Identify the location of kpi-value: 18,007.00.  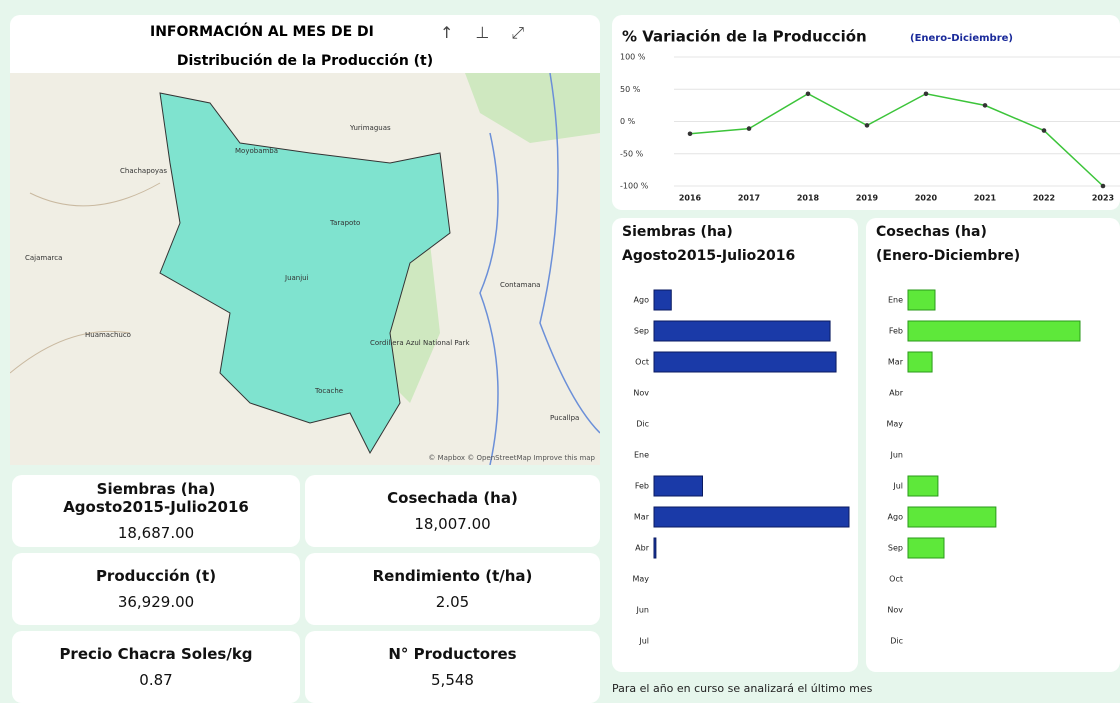
(452, 524).